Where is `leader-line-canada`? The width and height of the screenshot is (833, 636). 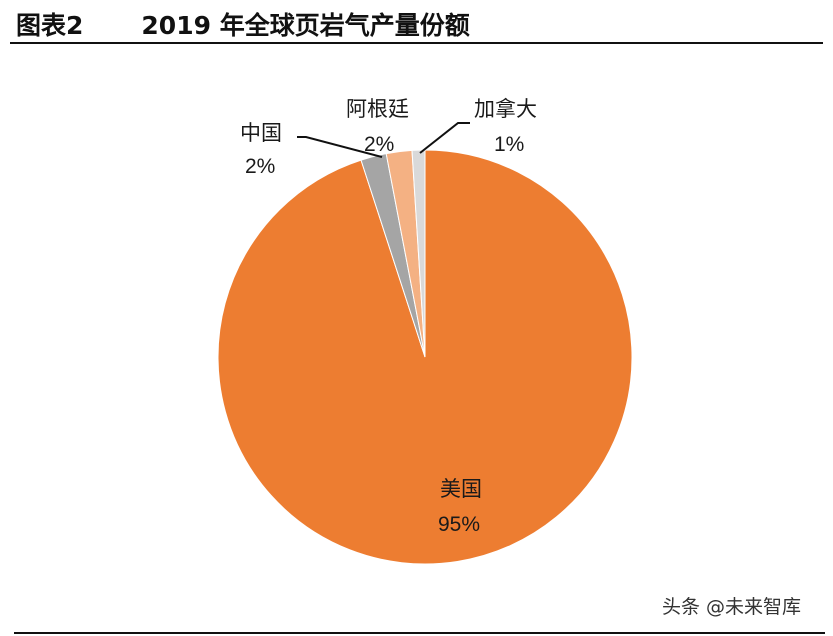
leader-line-canada is located at coordinates (444, 138).